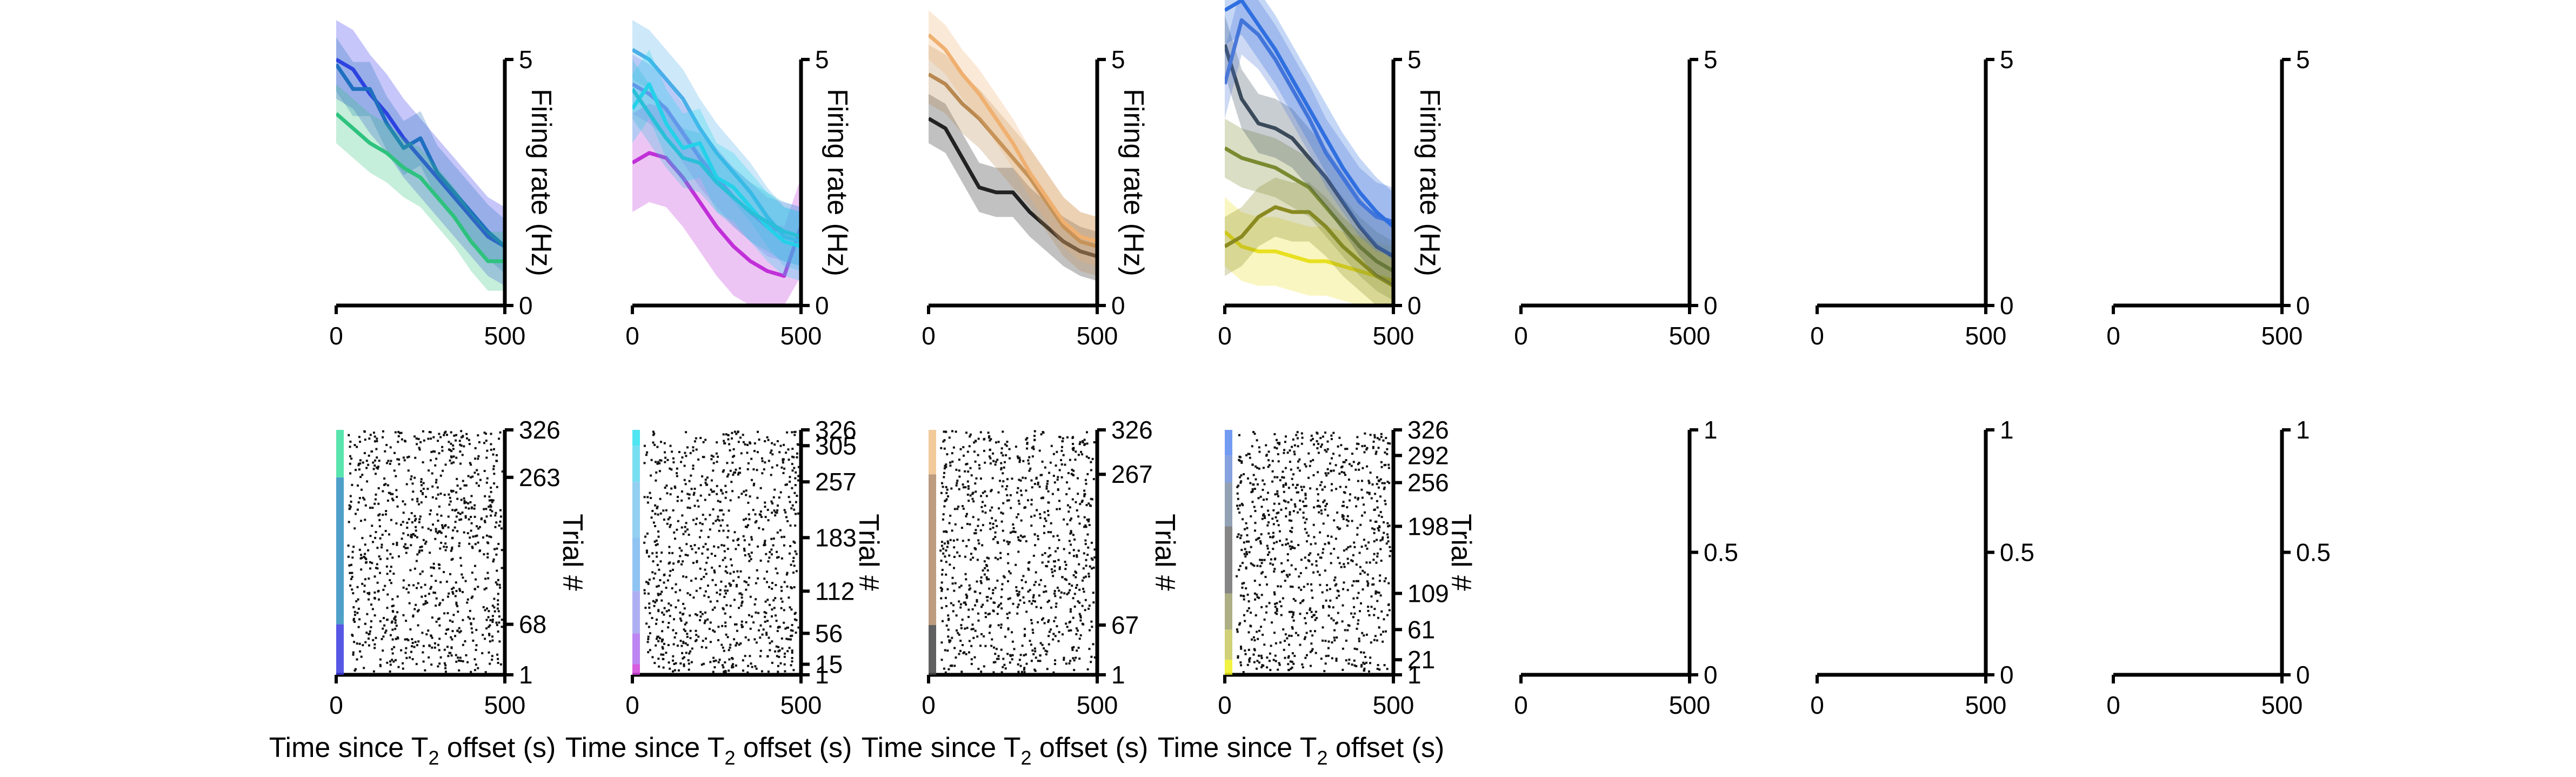 The image size is (2576, 777). What do you see at coordinates (1132, 474) in the screenshot?
I see `y-tick-label: 267` at bounding box center [1132, 474].